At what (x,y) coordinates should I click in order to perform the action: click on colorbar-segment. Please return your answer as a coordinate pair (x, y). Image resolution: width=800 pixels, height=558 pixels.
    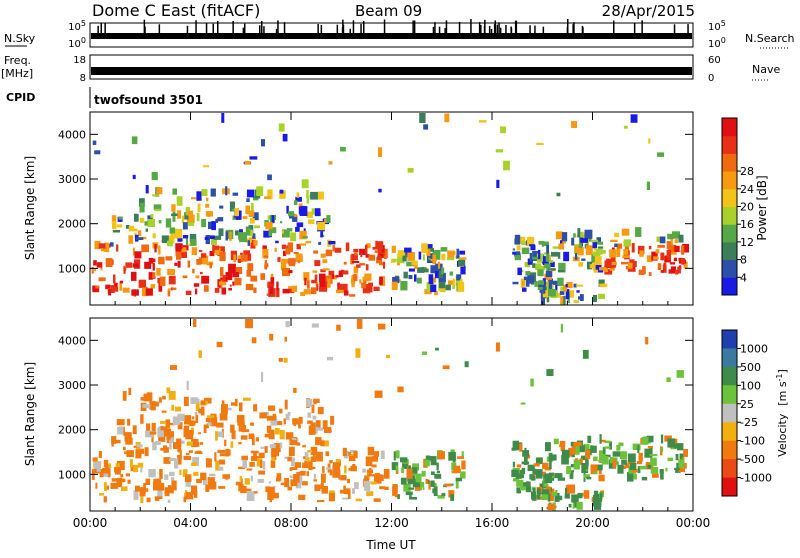
    Looking at the image, I should click on (729, 358).